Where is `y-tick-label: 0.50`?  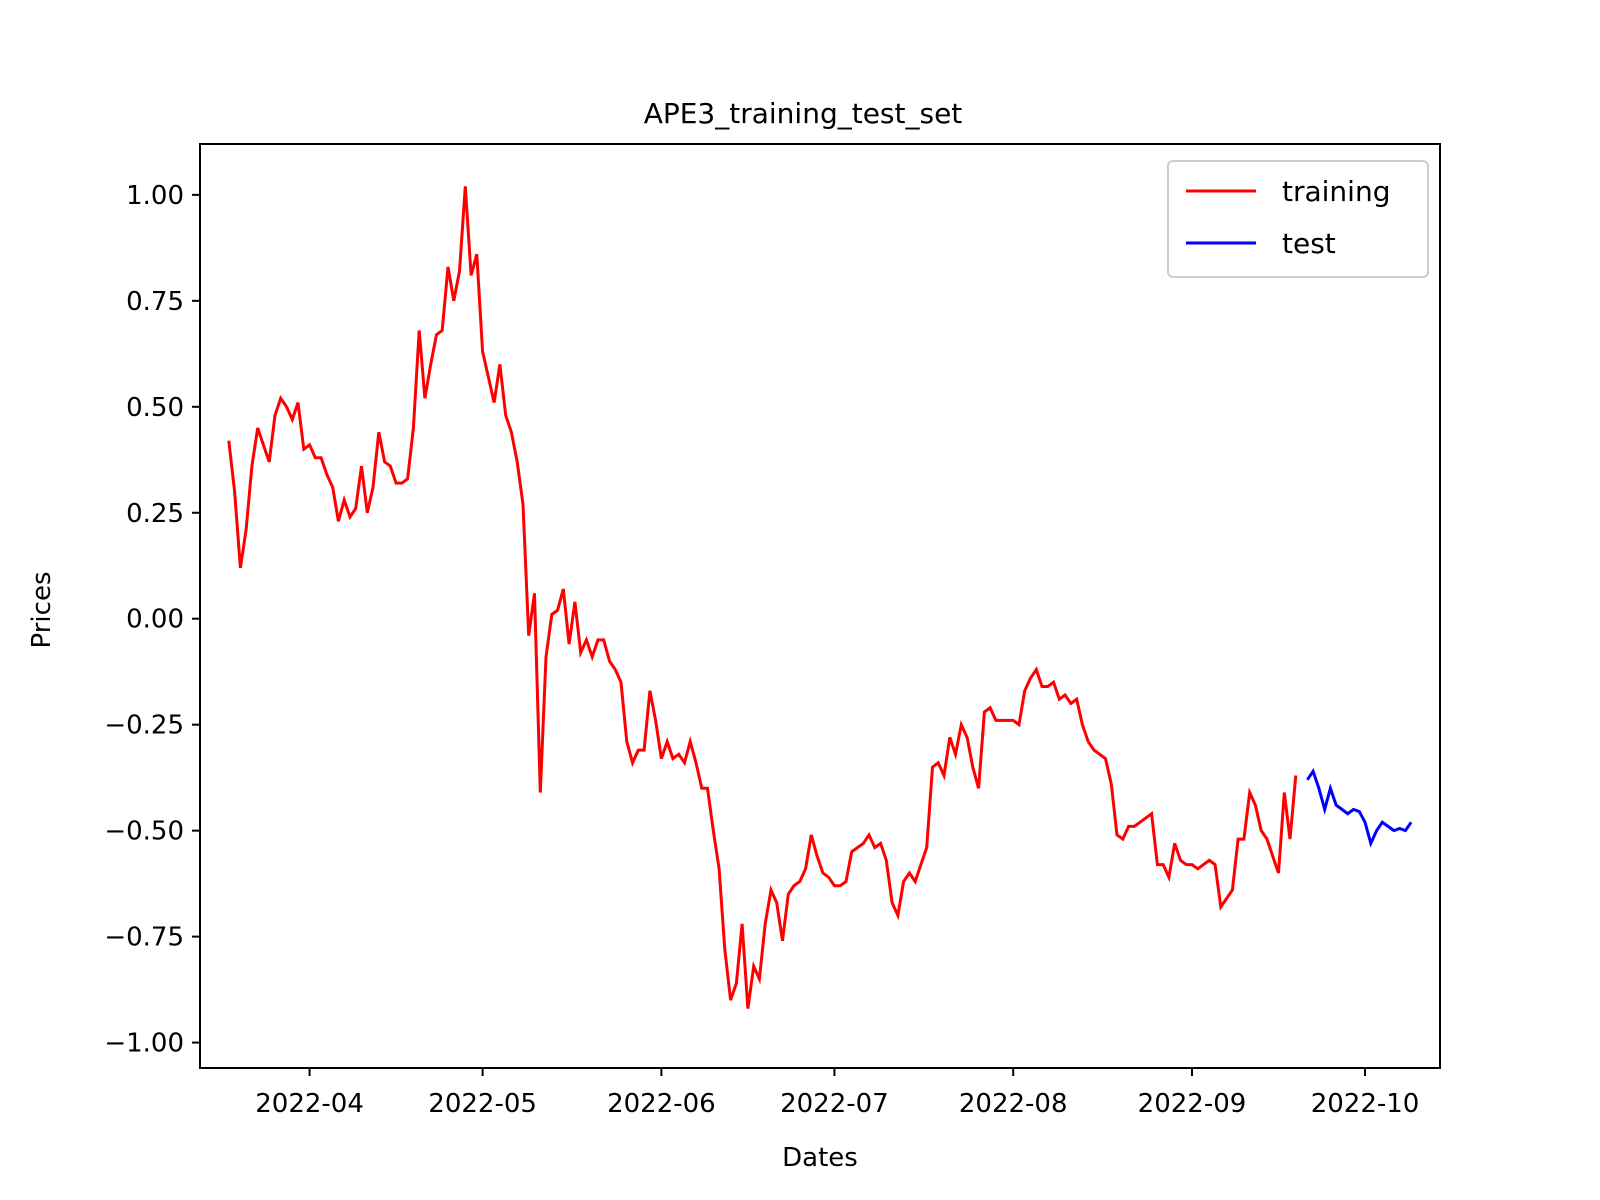
y-tick-label: 0.50 is located at coordinates (155, 408).